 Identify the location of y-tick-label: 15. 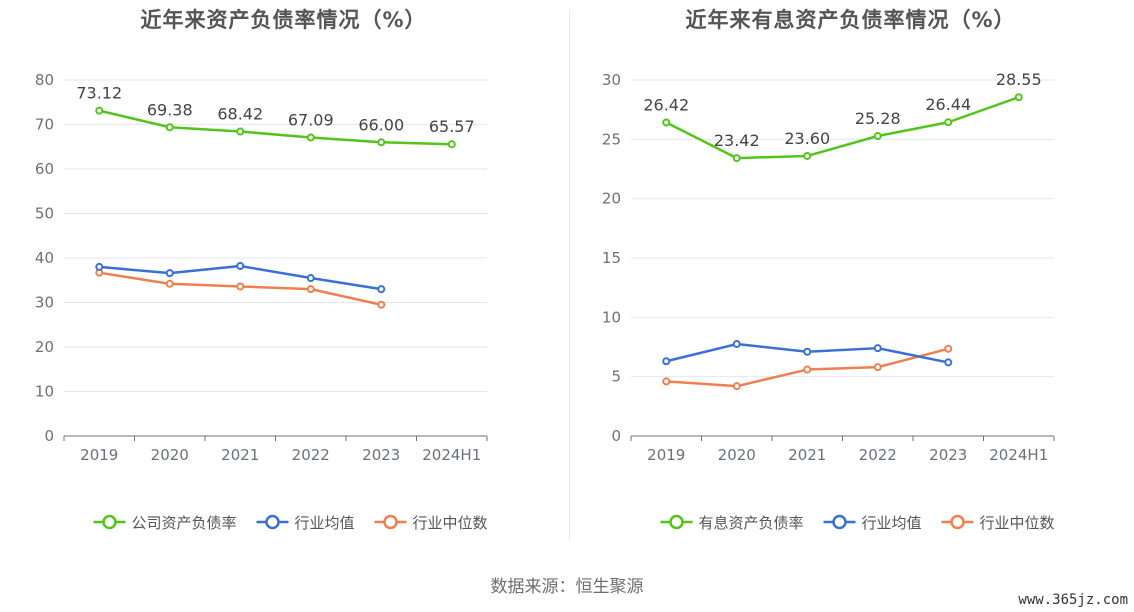
(611, 258).